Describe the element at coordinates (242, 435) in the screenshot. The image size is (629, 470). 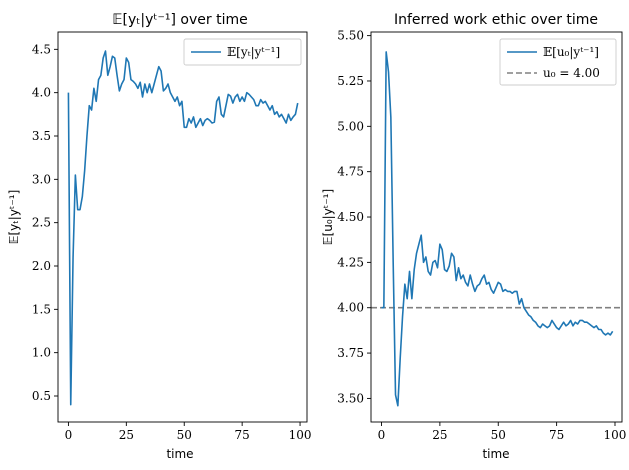
I see `left-x-tick-label: 75` at that location.